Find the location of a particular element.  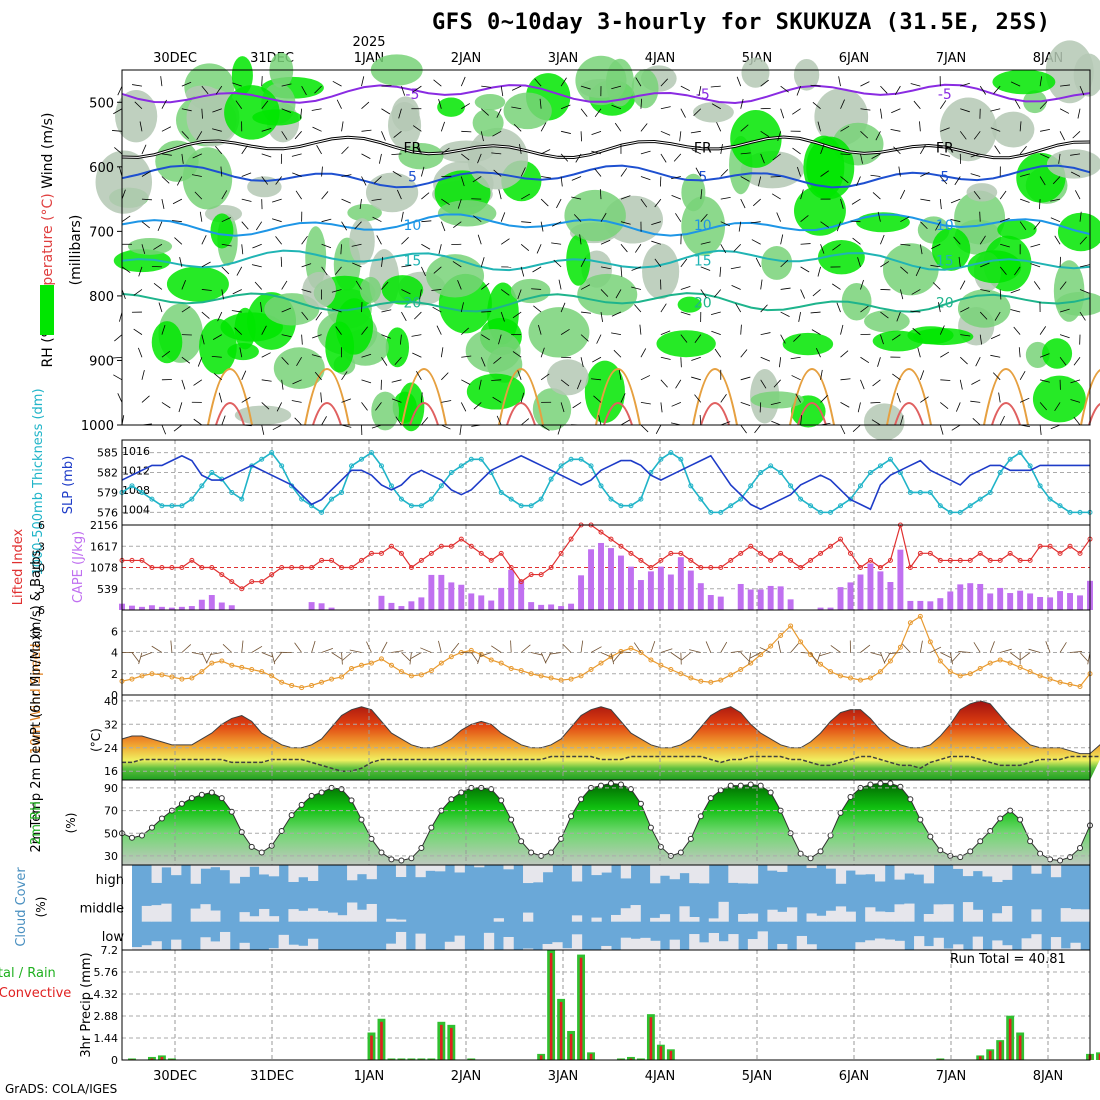

slp-ylabel: SLP (mb) is located at coordinates (68, 485).